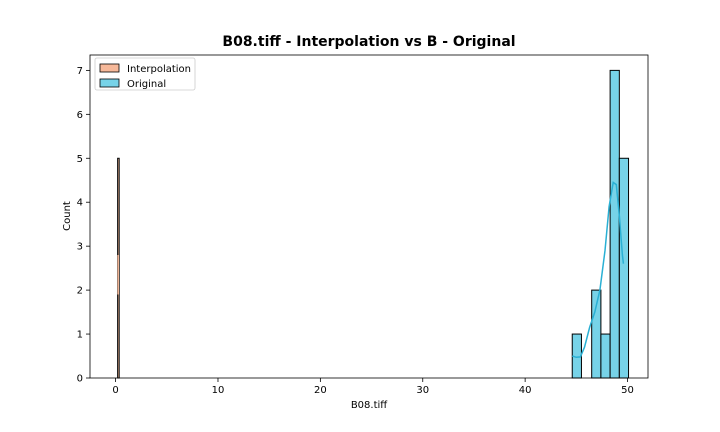 The width and height of the screenshot is (720, 432). Describe the element at coordinates (115, 390) in the screenshot. I see `x-tick-label: 0` at that location.